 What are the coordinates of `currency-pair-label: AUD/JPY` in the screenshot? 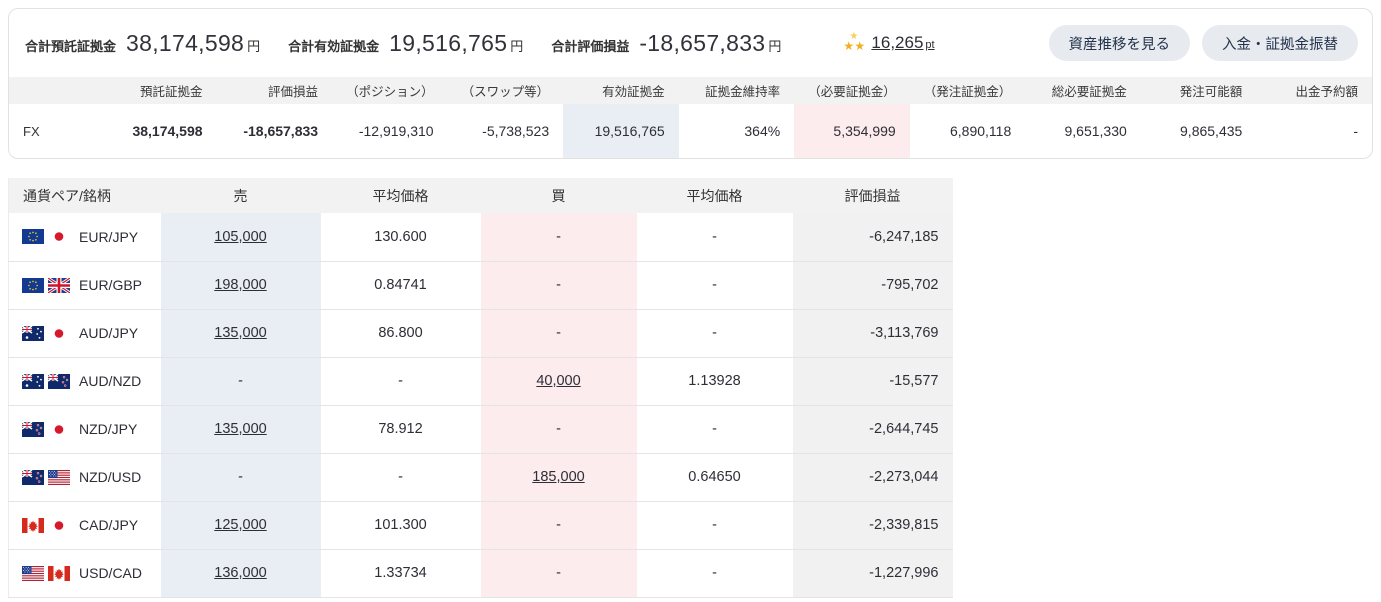 It's located at (109, 333).